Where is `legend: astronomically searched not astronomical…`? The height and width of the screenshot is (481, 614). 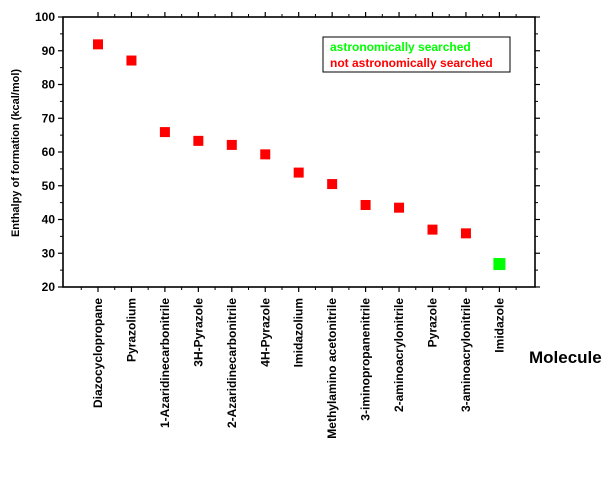
legend: astronomically searched not astronomical… is located at coordinates (416, 54).